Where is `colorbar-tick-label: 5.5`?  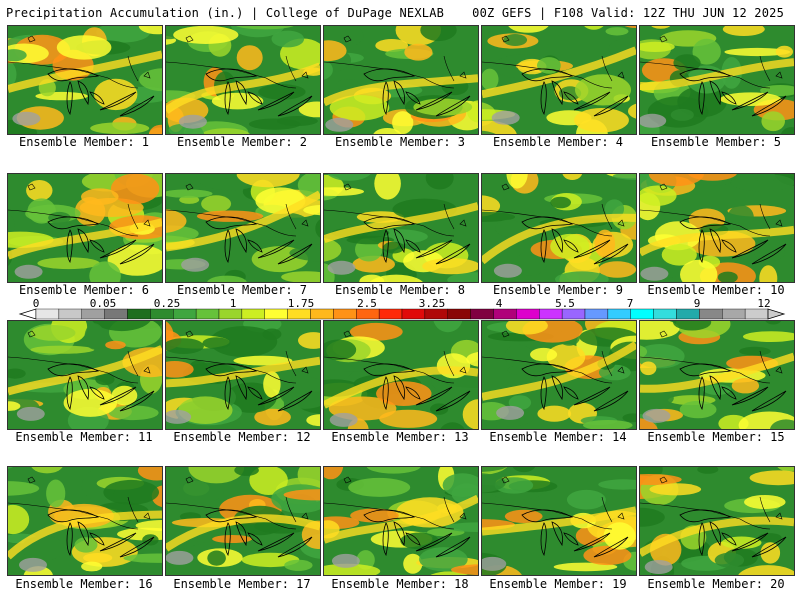
colorbar-tick-label: 5.5 is located at coordinates (565, 303).